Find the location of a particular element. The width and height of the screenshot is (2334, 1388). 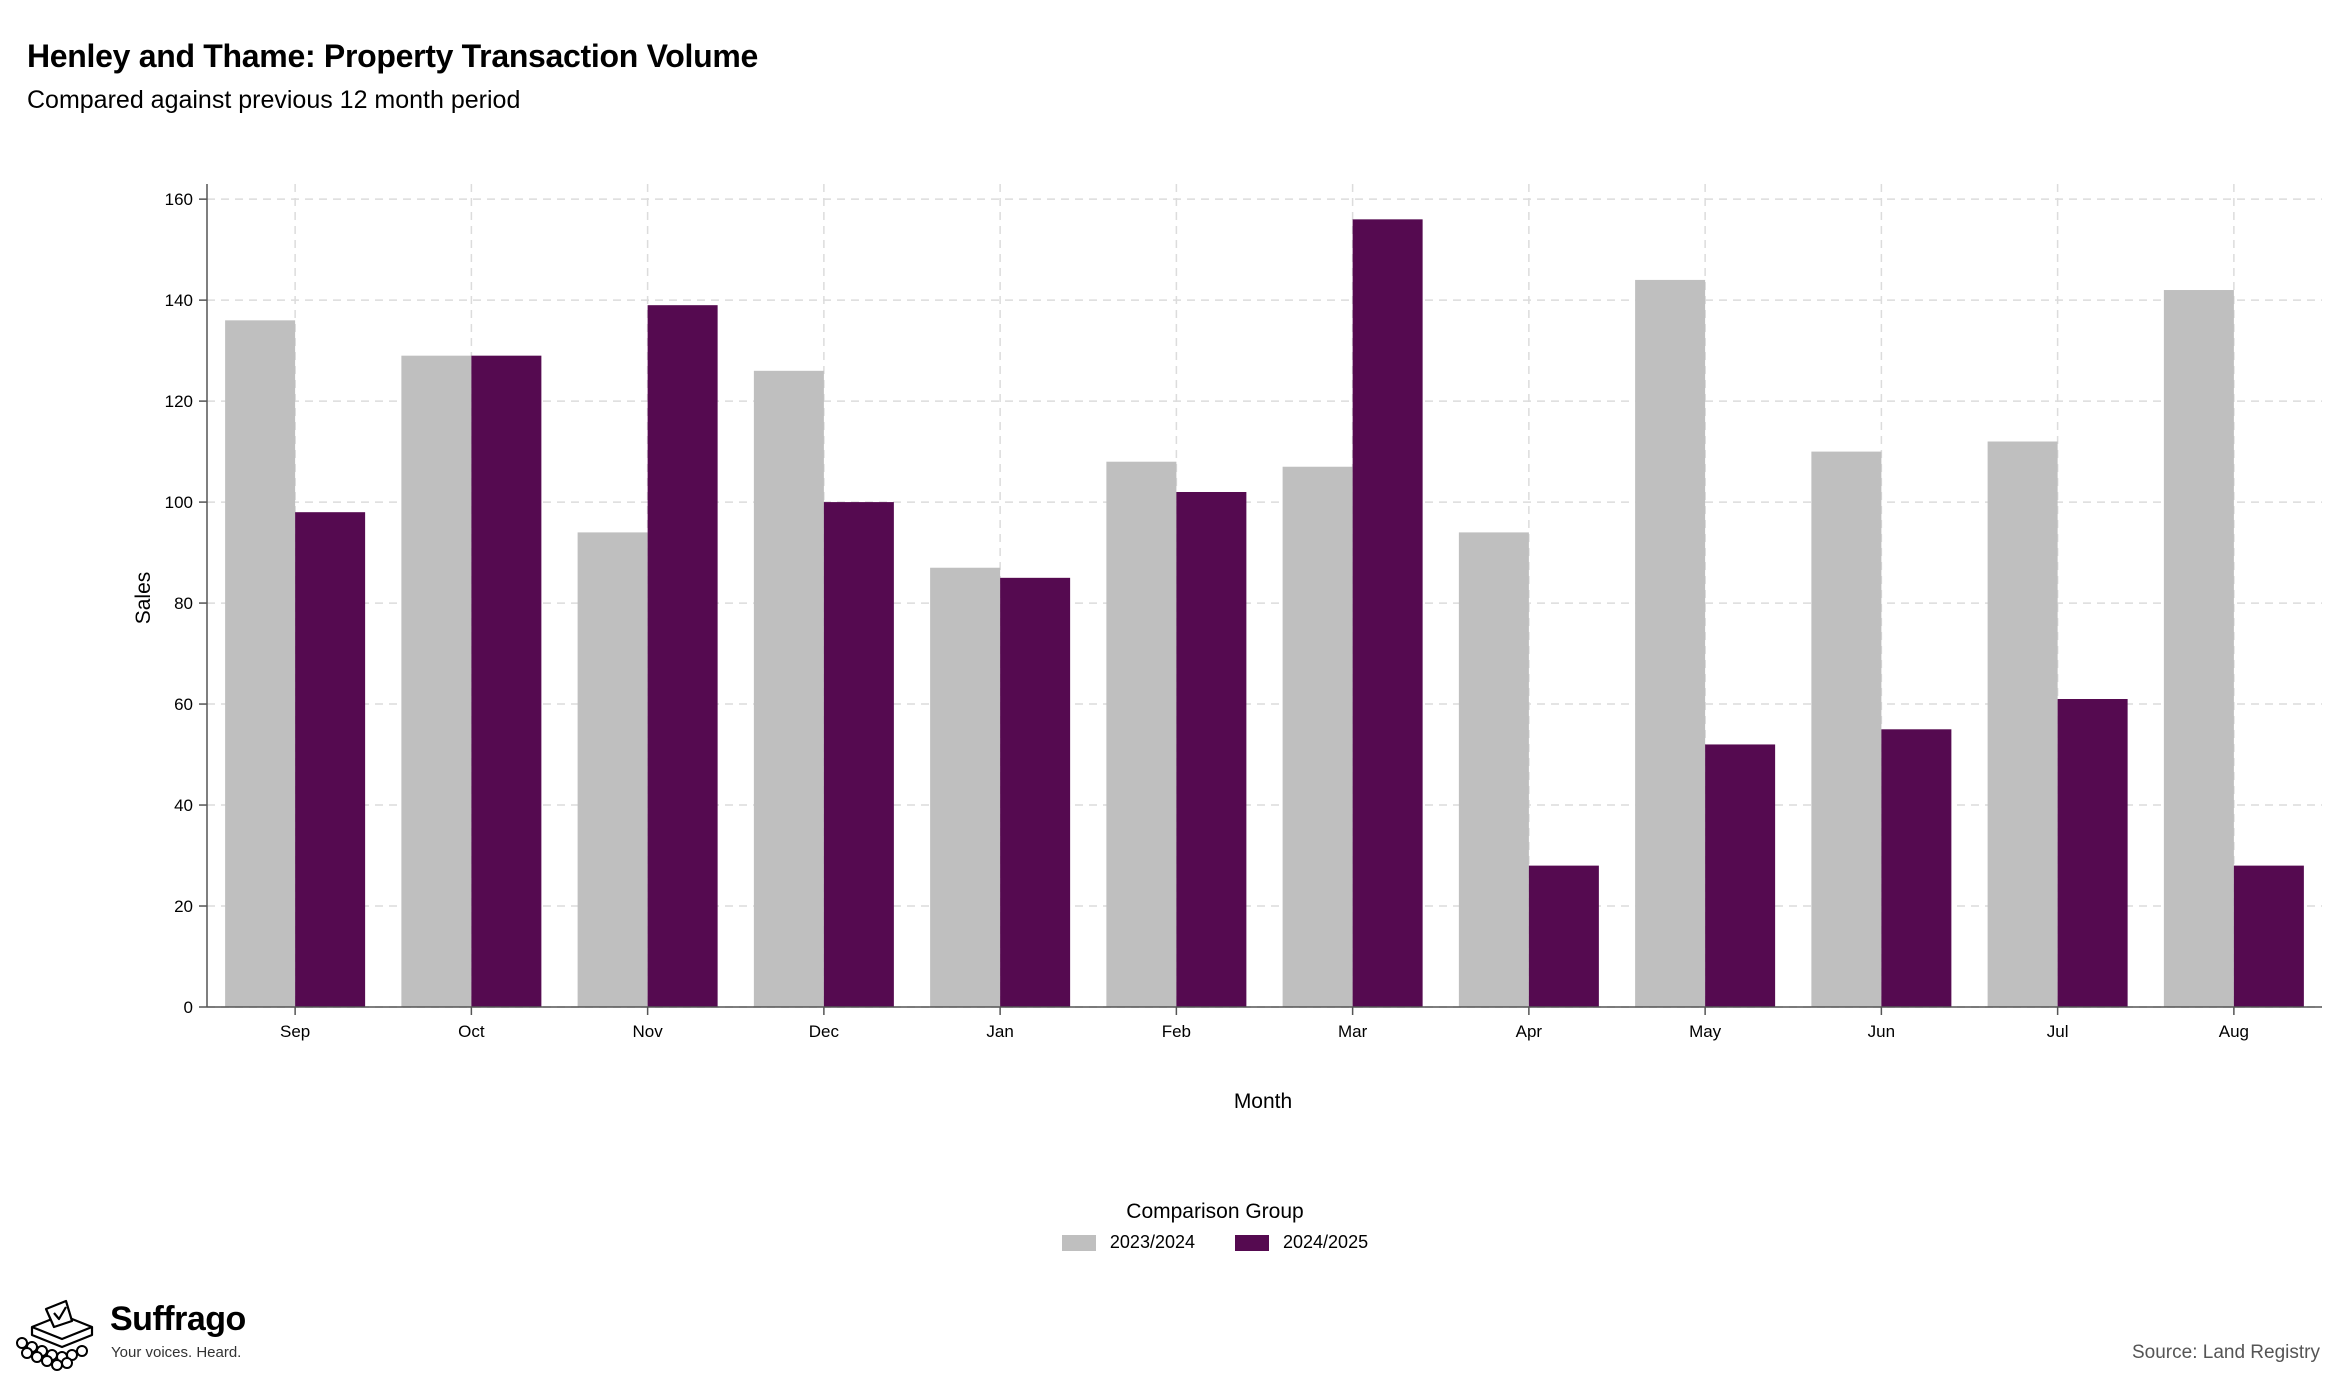

bar-2023-2024-may is located at coordinates (1670, 643).